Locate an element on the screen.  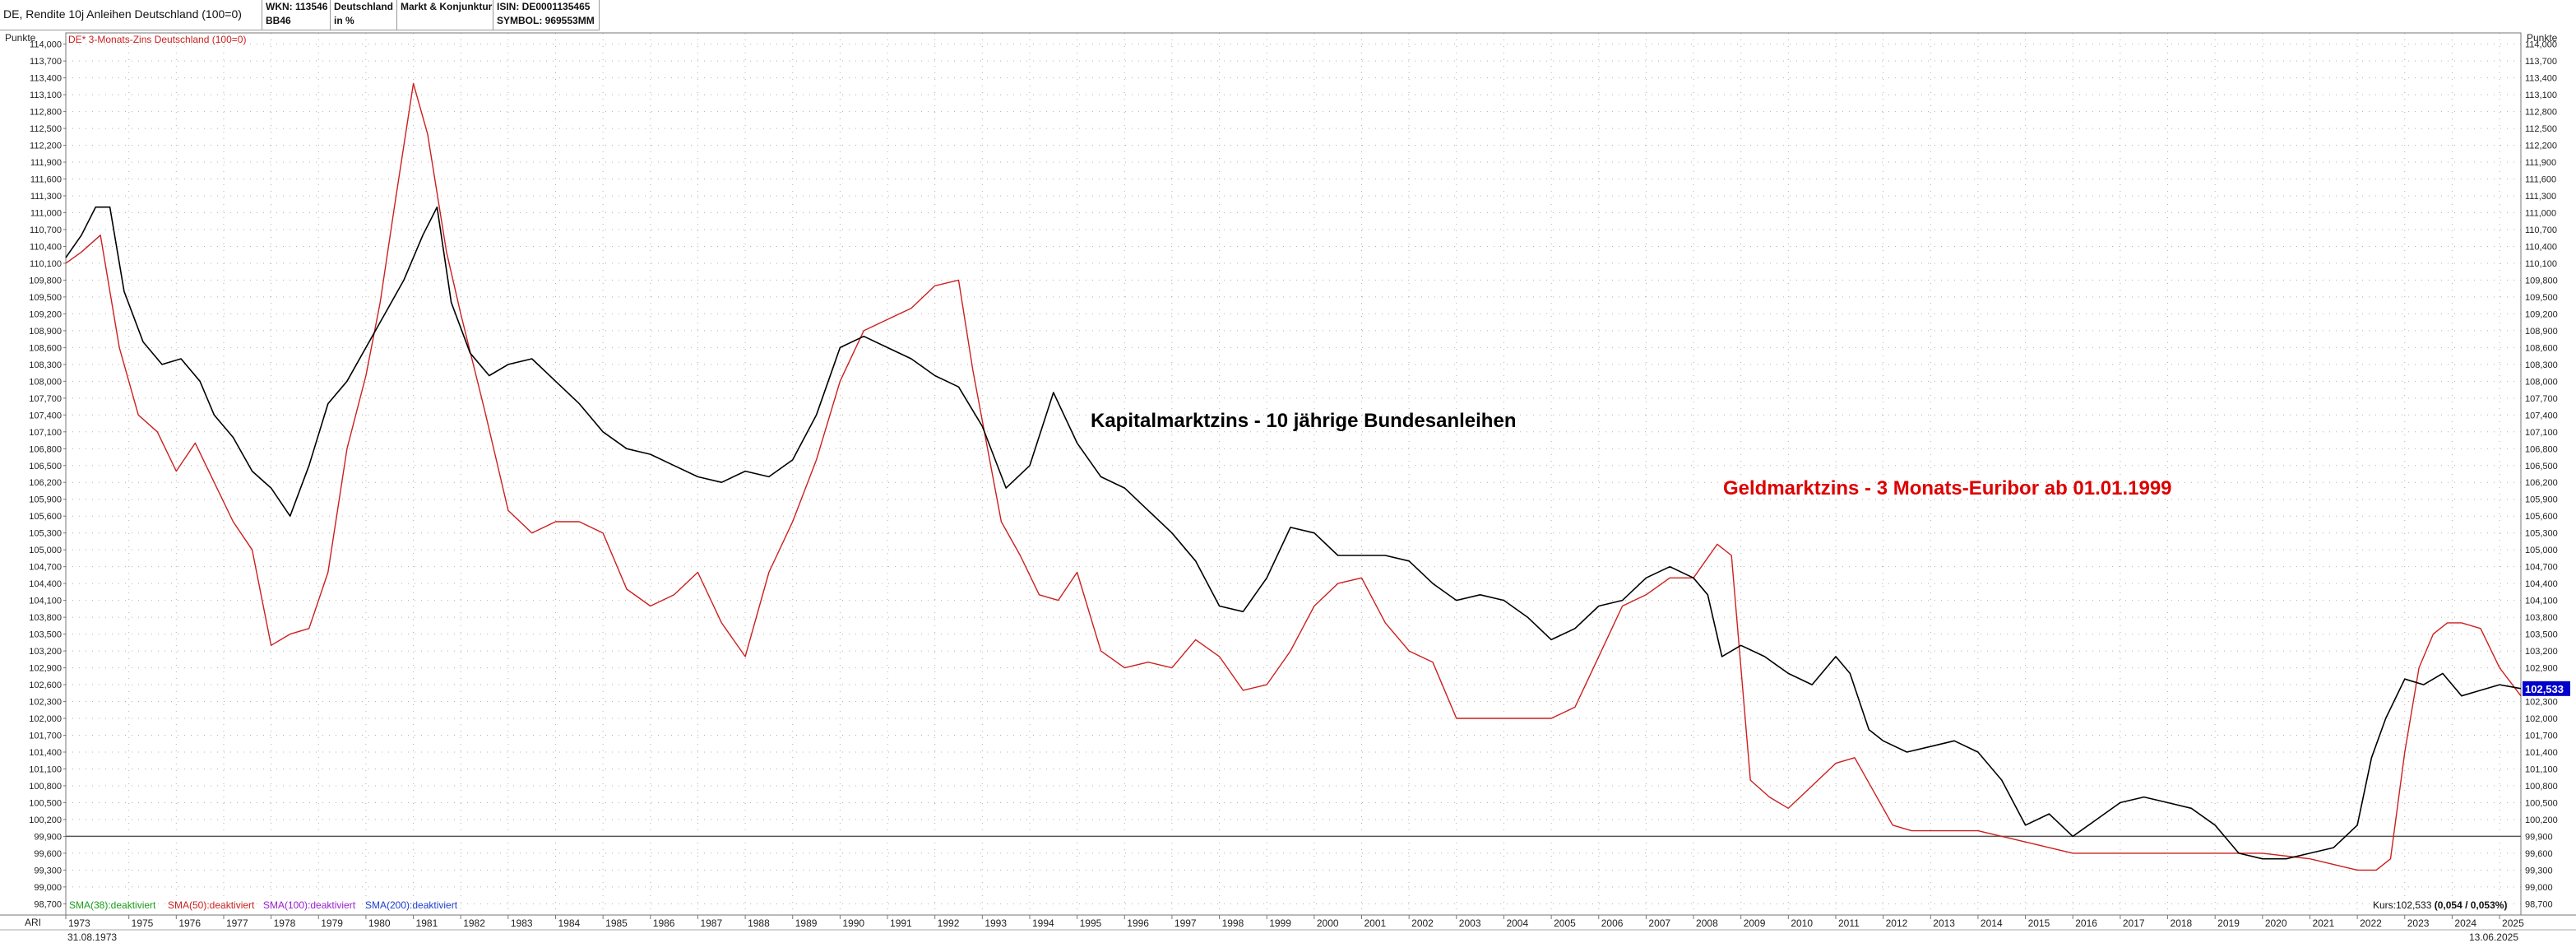
y-tick-label-left: 103,200 is located at coordinates (46, 652).